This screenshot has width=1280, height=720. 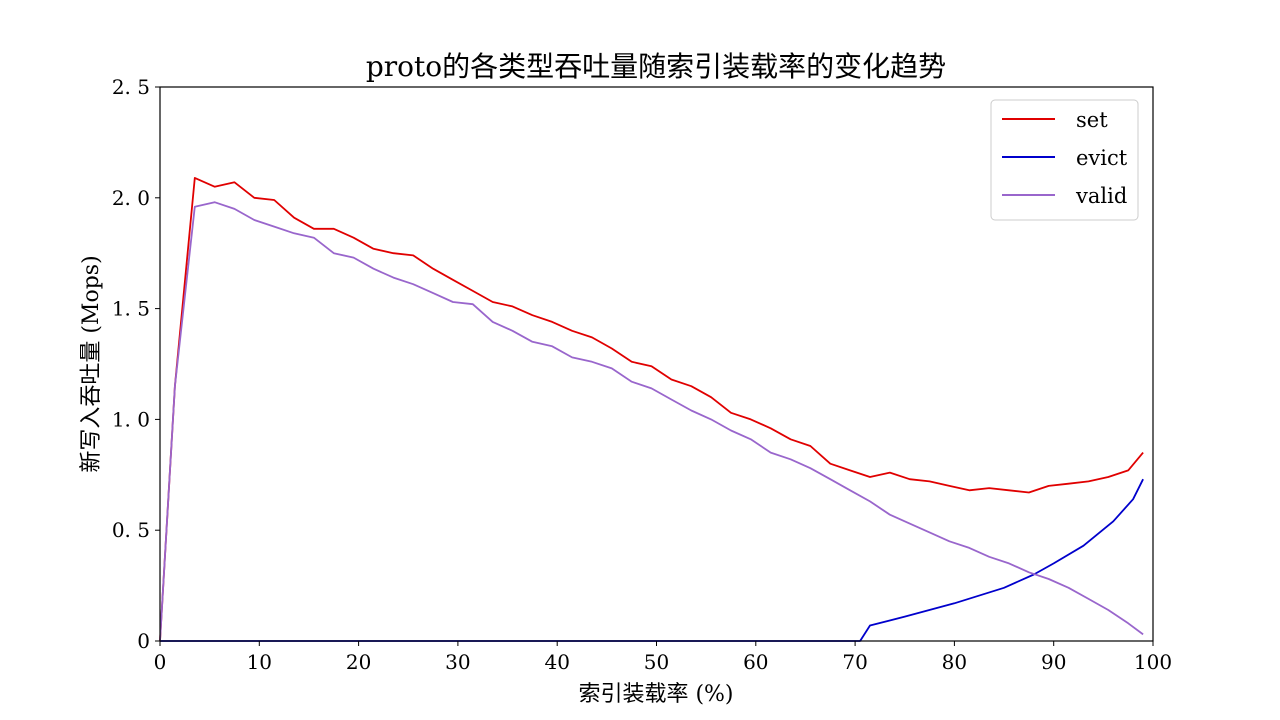 What do you see at coordinates (656, 66) in the screenshot?
I see `chart-title: proto的各类型吞吐量随索引装载率的变化趋势` at bounding box center [656, 66].